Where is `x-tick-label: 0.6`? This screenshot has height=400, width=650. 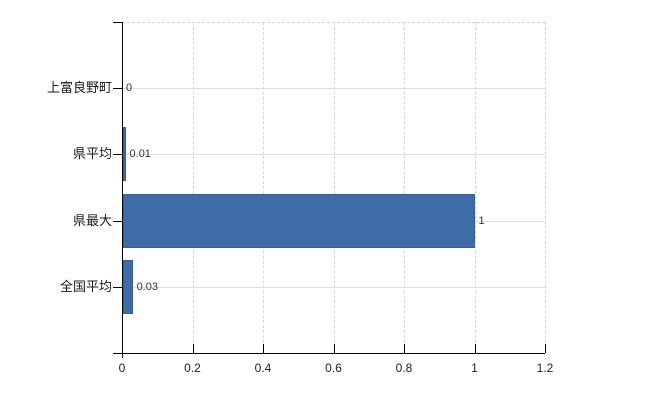
x-tick-label: 0.6 is located at coordinates (333, 368).